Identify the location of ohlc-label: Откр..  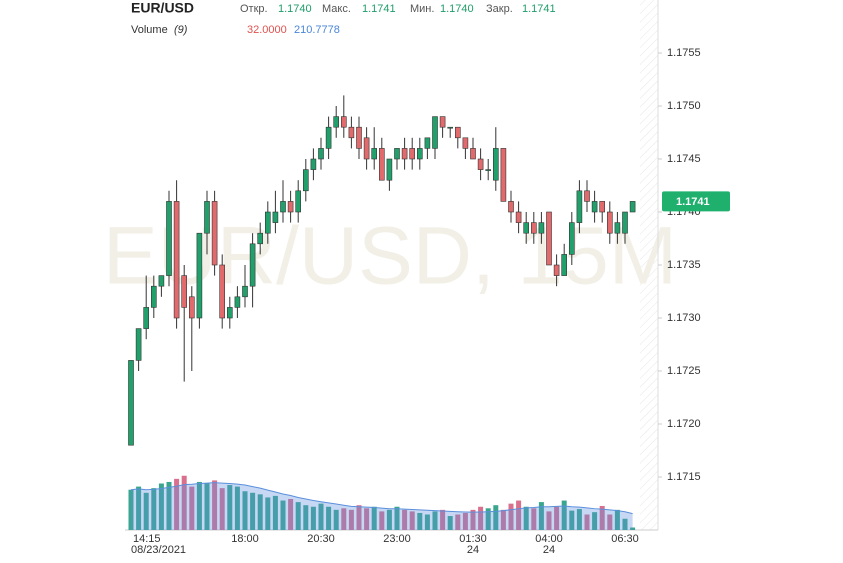
(254, 9).